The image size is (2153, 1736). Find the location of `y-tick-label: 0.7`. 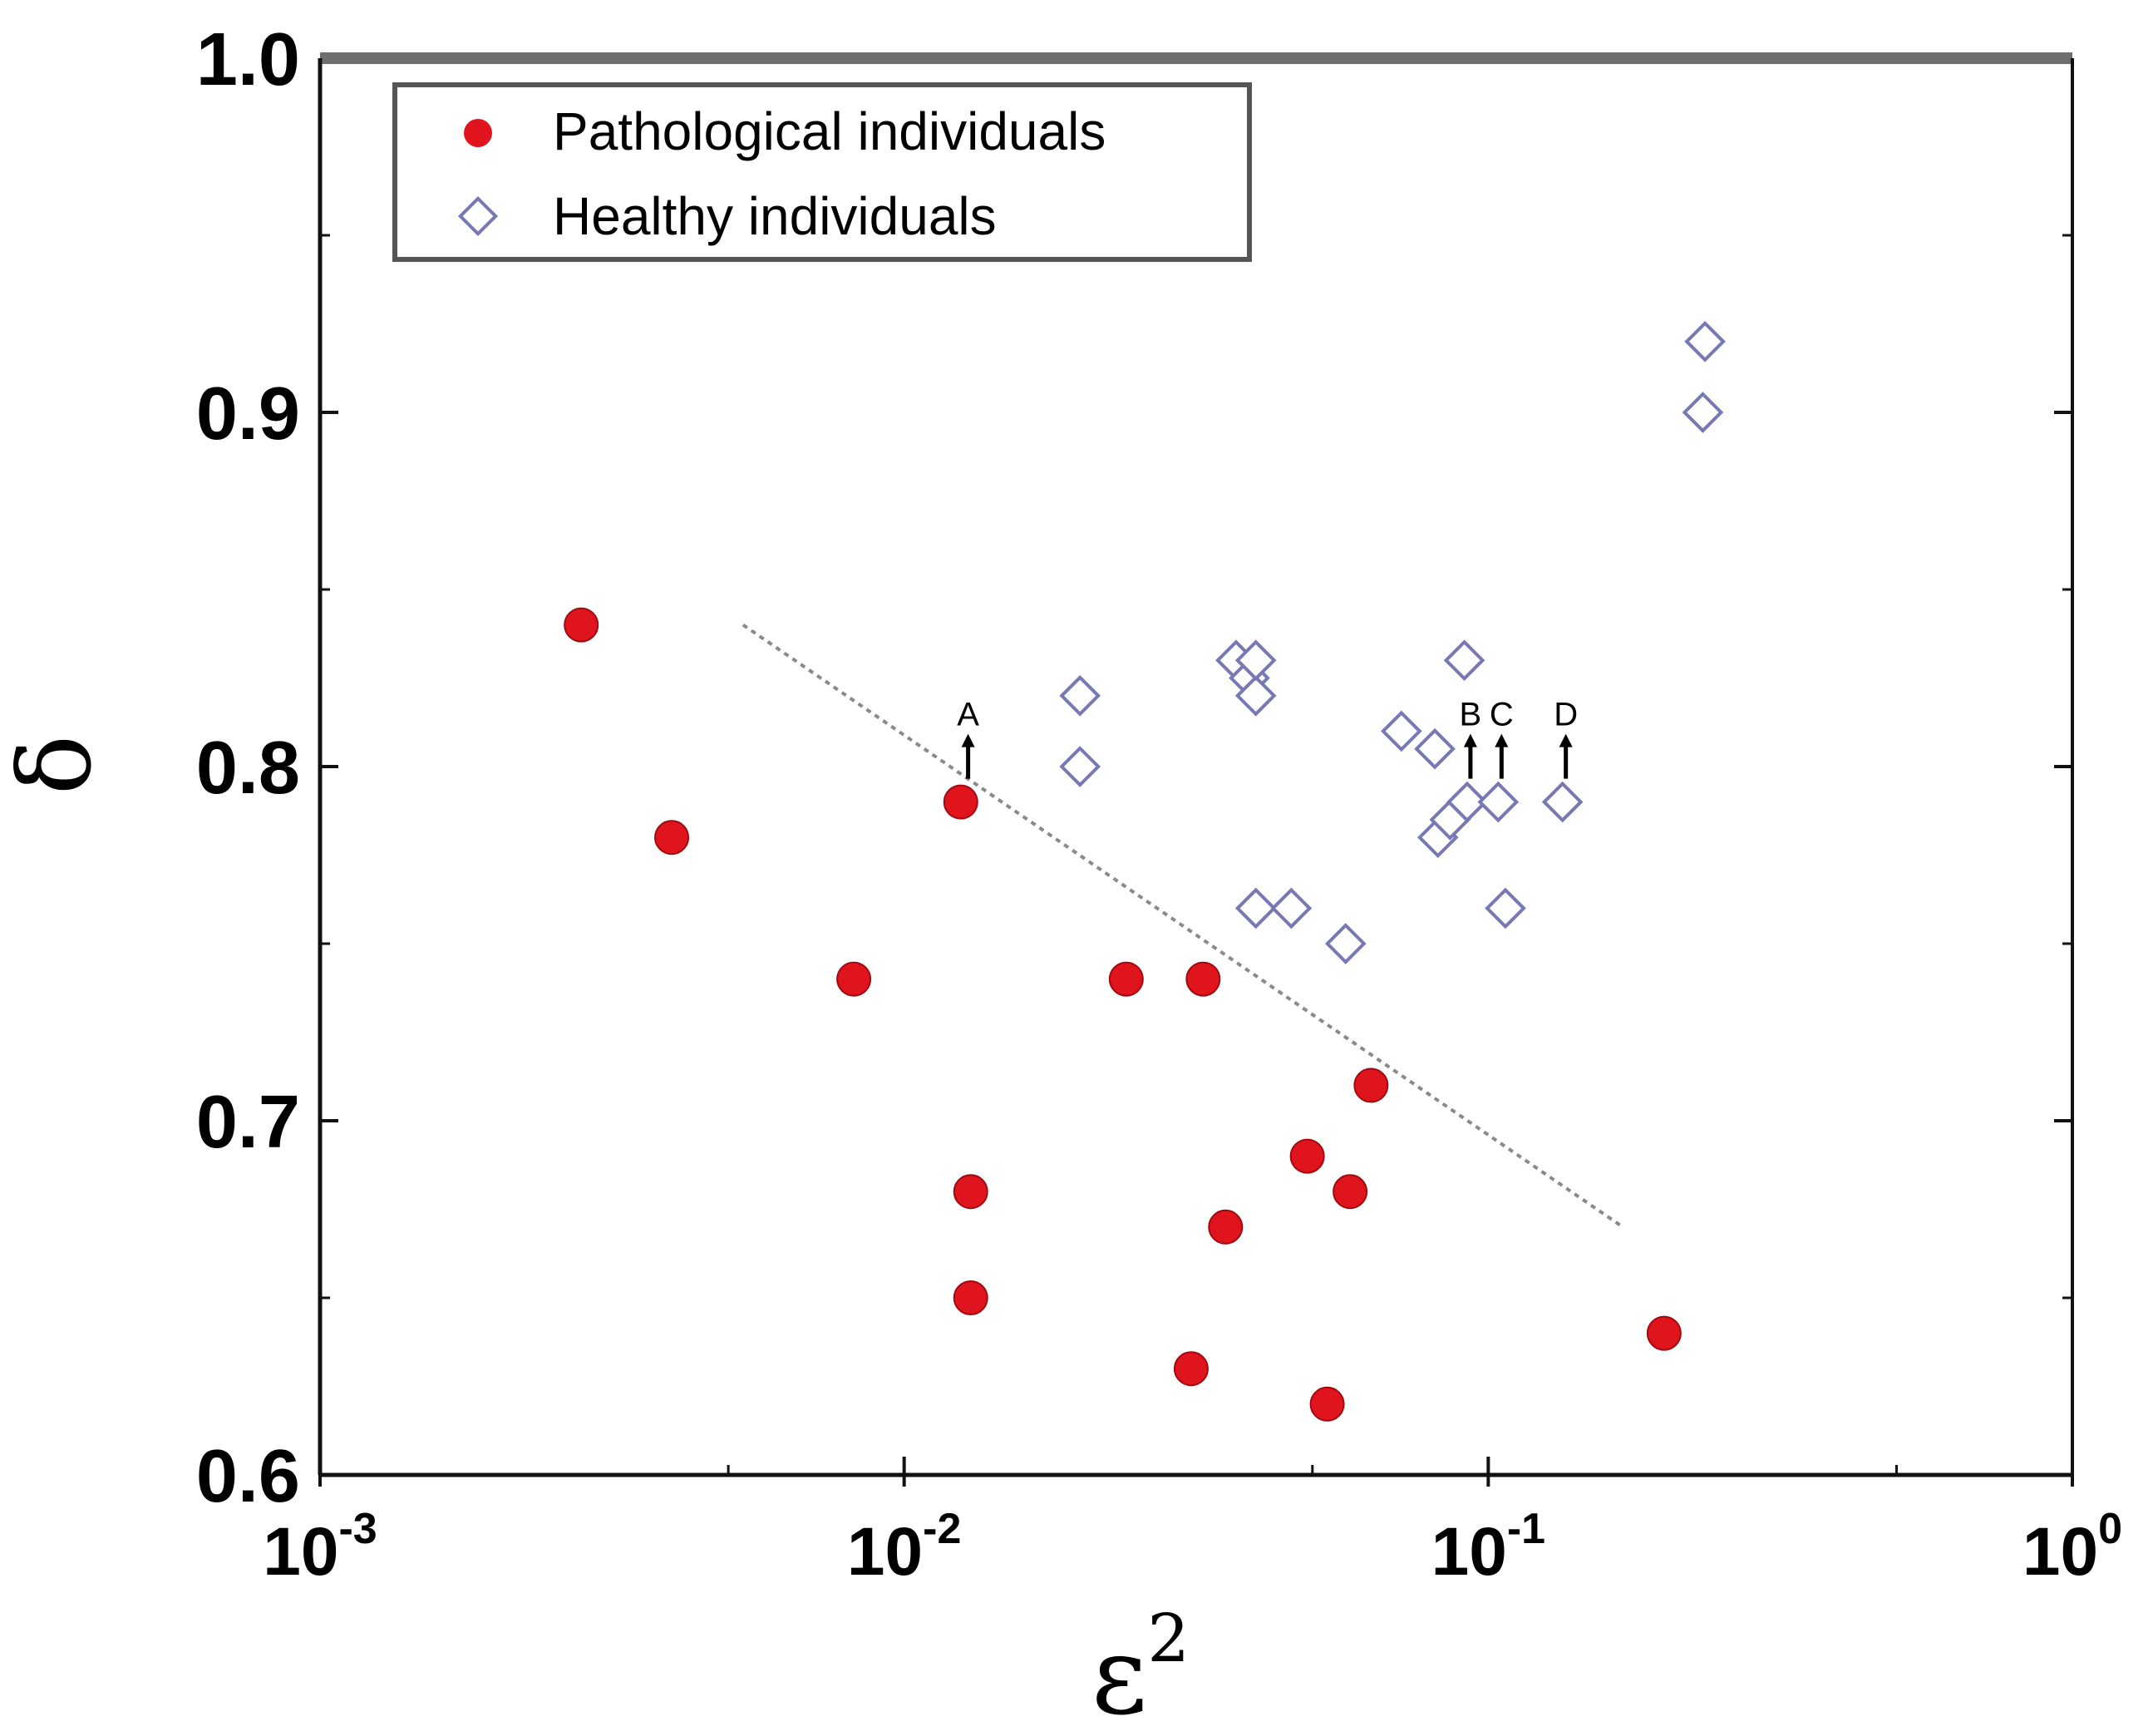

y-tick-label: 0.7 is located at coordinates (248, 1122).